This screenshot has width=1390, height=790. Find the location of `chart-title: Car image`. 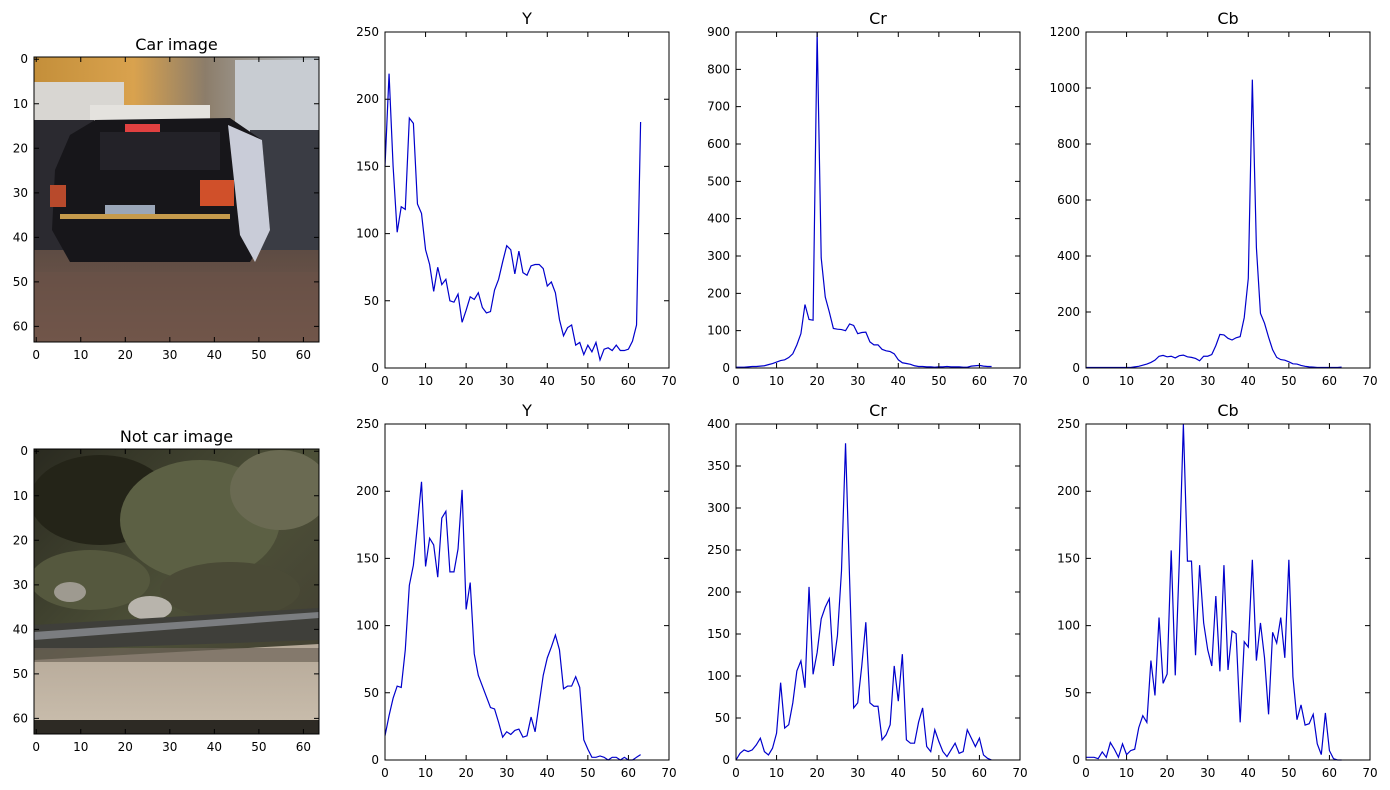

chart-title: Car image is located at coordinates (176, 44).